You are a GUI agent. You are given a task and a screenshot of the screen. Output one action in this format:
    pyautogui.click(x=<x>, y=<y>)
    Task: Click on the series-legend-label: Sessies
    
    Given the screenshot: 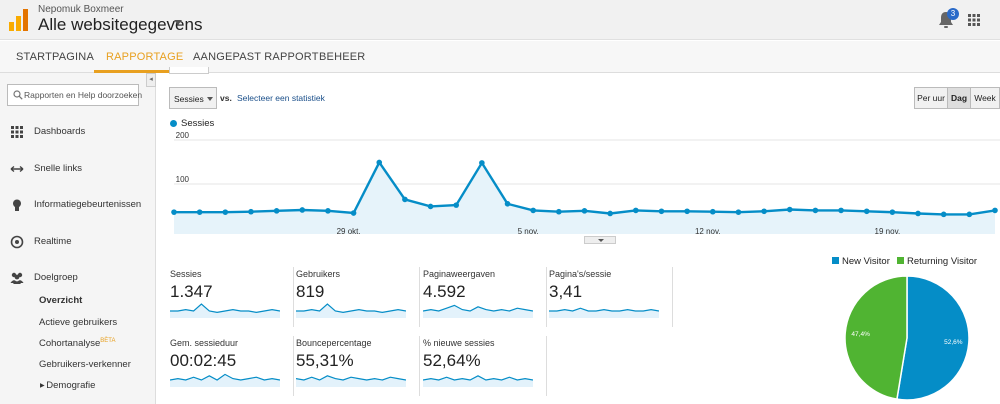 What is the action you would take?
    pyautogui.click(x=198, y=123)
    